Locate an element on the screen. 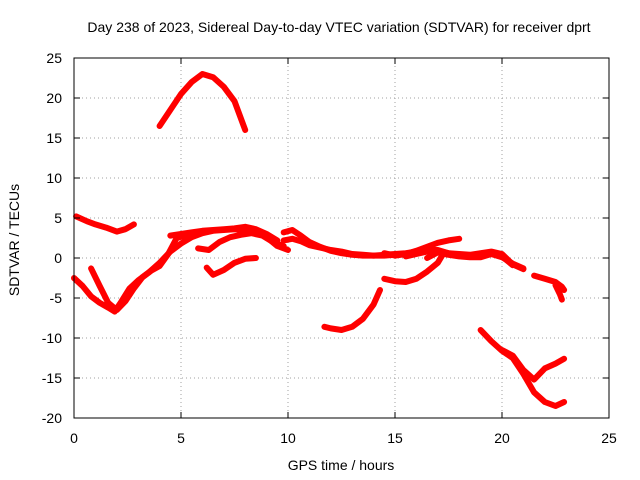 Image resolution: width=640 pixels, height=480 pixels. y-tick-label: 0 is located at coordinates (58, 258).